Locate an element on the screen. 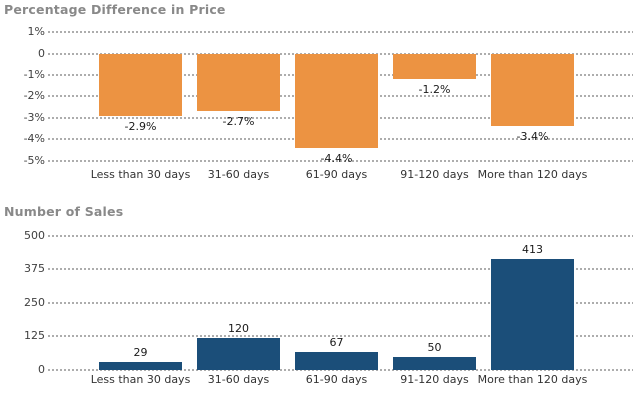 This screenshot has height=400, width=633. value-label: 120 is located at coordinates (238, 328).